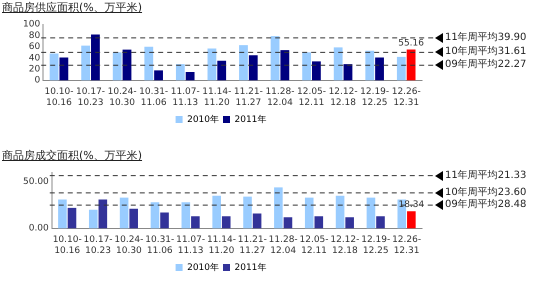  What do you see at coordinates (36, 182) in the screenshot?
I see `y-tick-label: 50.00` at bounding box center [36, 182].